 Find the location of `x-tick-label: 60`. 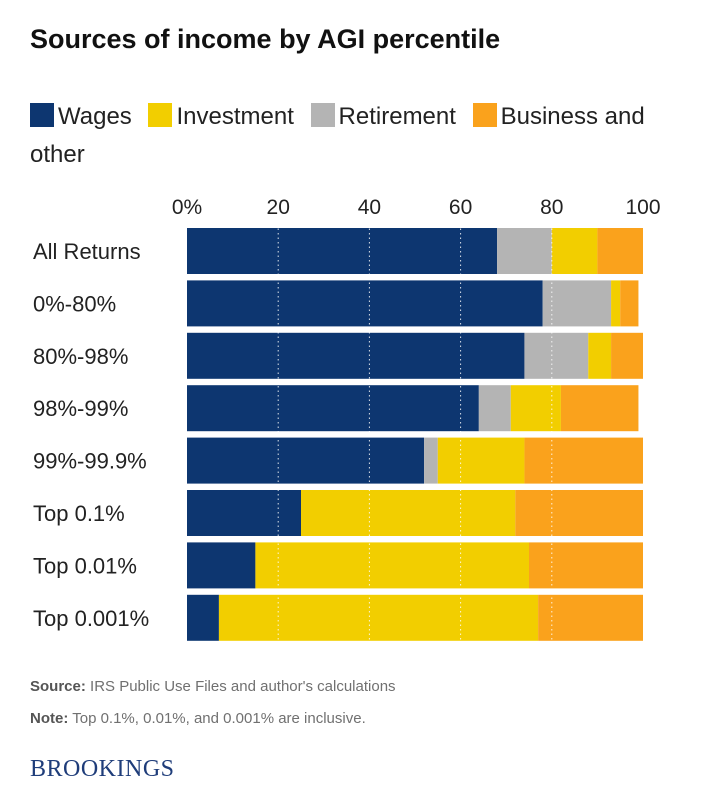

x-tick-label: 60 is located at coordinates (460, 207).